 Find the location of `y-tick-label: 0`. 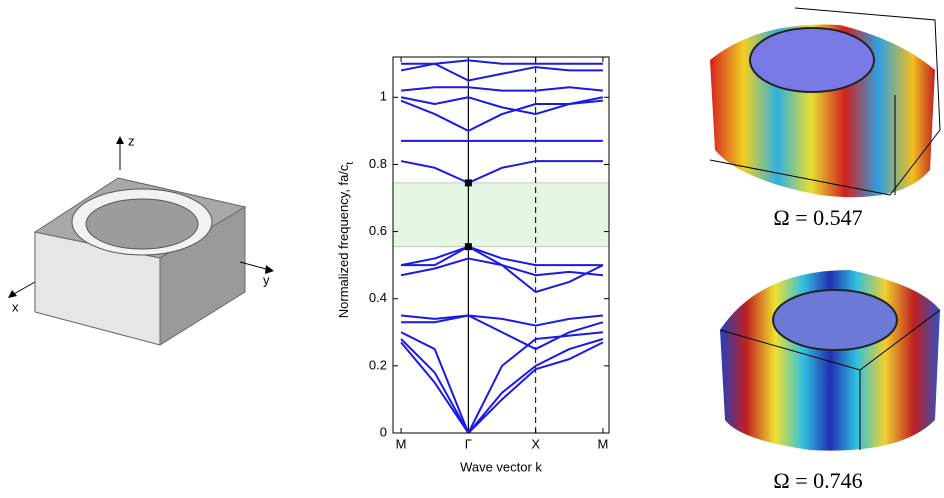

y-tick-label: 0 is located at coordinates (383, 431).